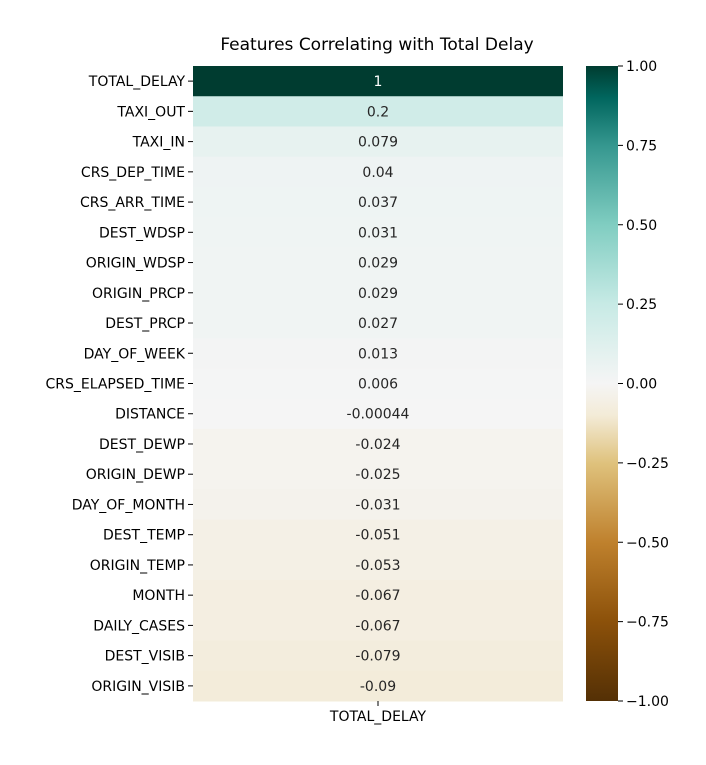  Describe the element at coordinates (137, 82) in the screenshot. I see `row-label: TOTAL_DELAY` at that location.